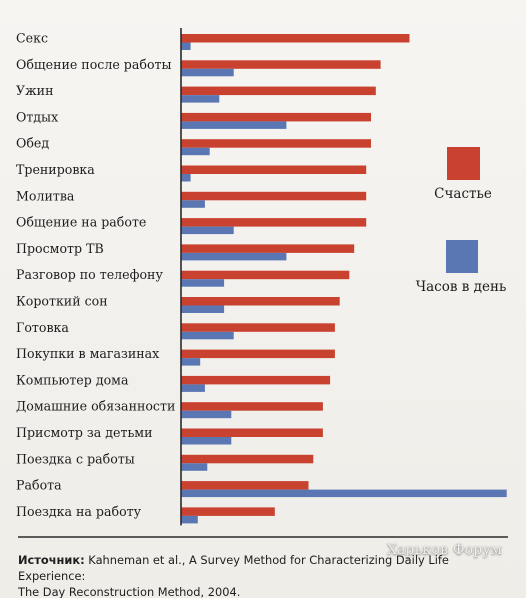 Image resolution: width=526 pixels, height=598 pixels. What do you see at coordinates (87, 353) in the screenshot?
I see `category-label: Покупки в магазинах` at bounding box center [87, 353].